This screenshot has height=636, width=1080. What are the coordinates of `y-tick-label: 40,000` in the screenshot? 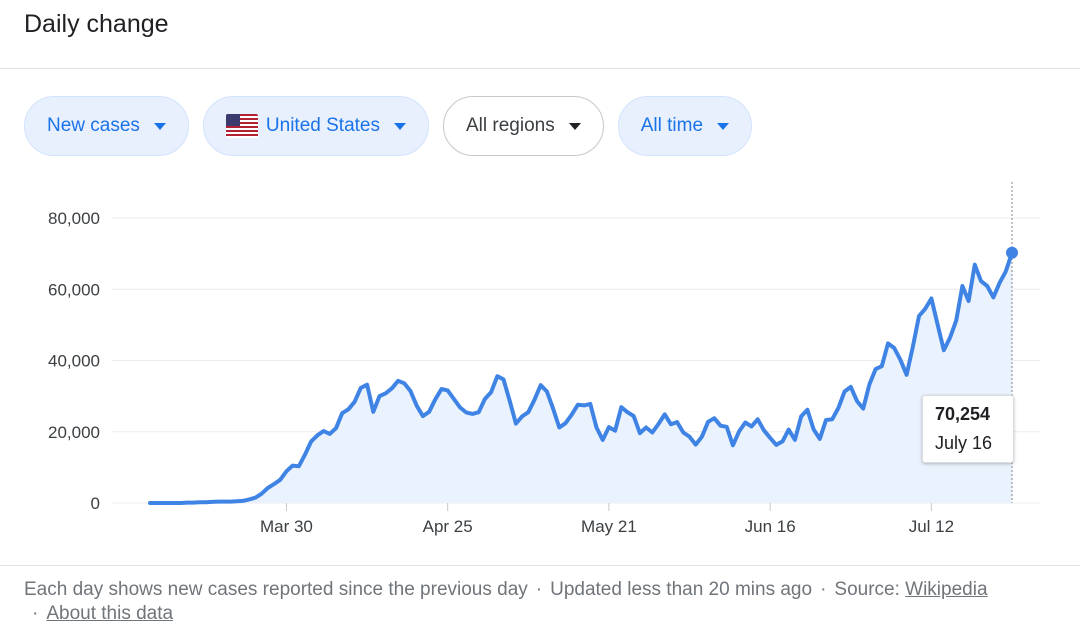 It's located at (74, 361).